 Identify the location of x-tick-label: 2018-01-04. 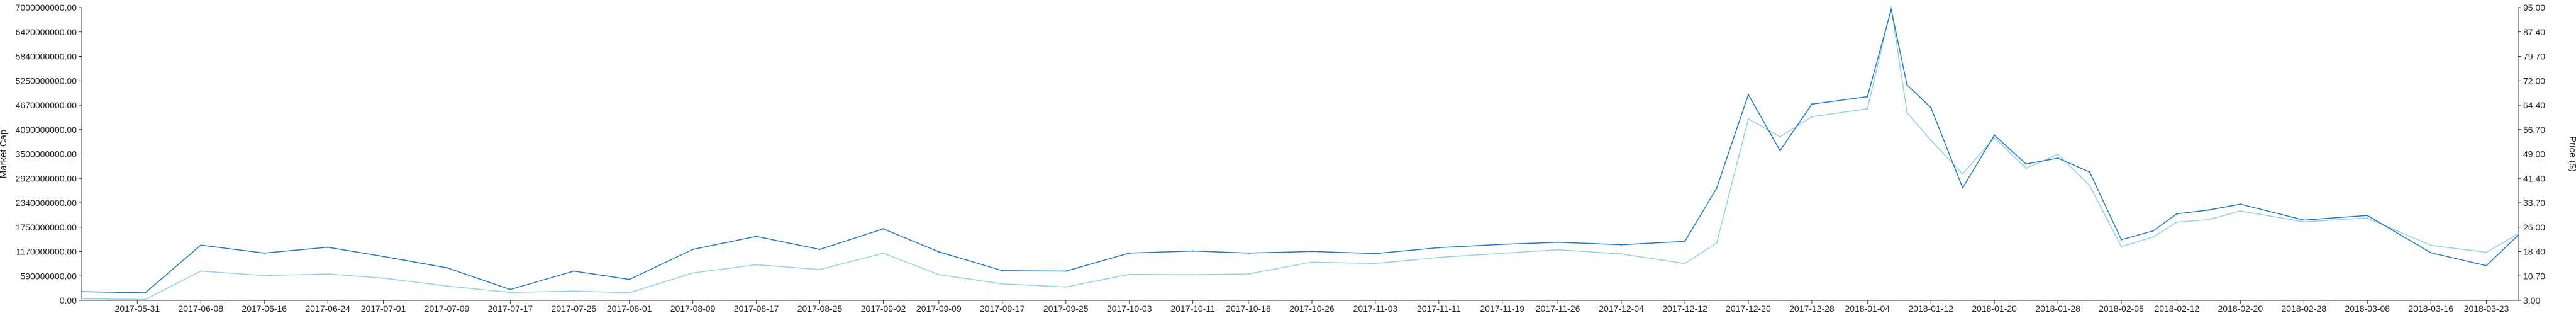
(1867, 309).